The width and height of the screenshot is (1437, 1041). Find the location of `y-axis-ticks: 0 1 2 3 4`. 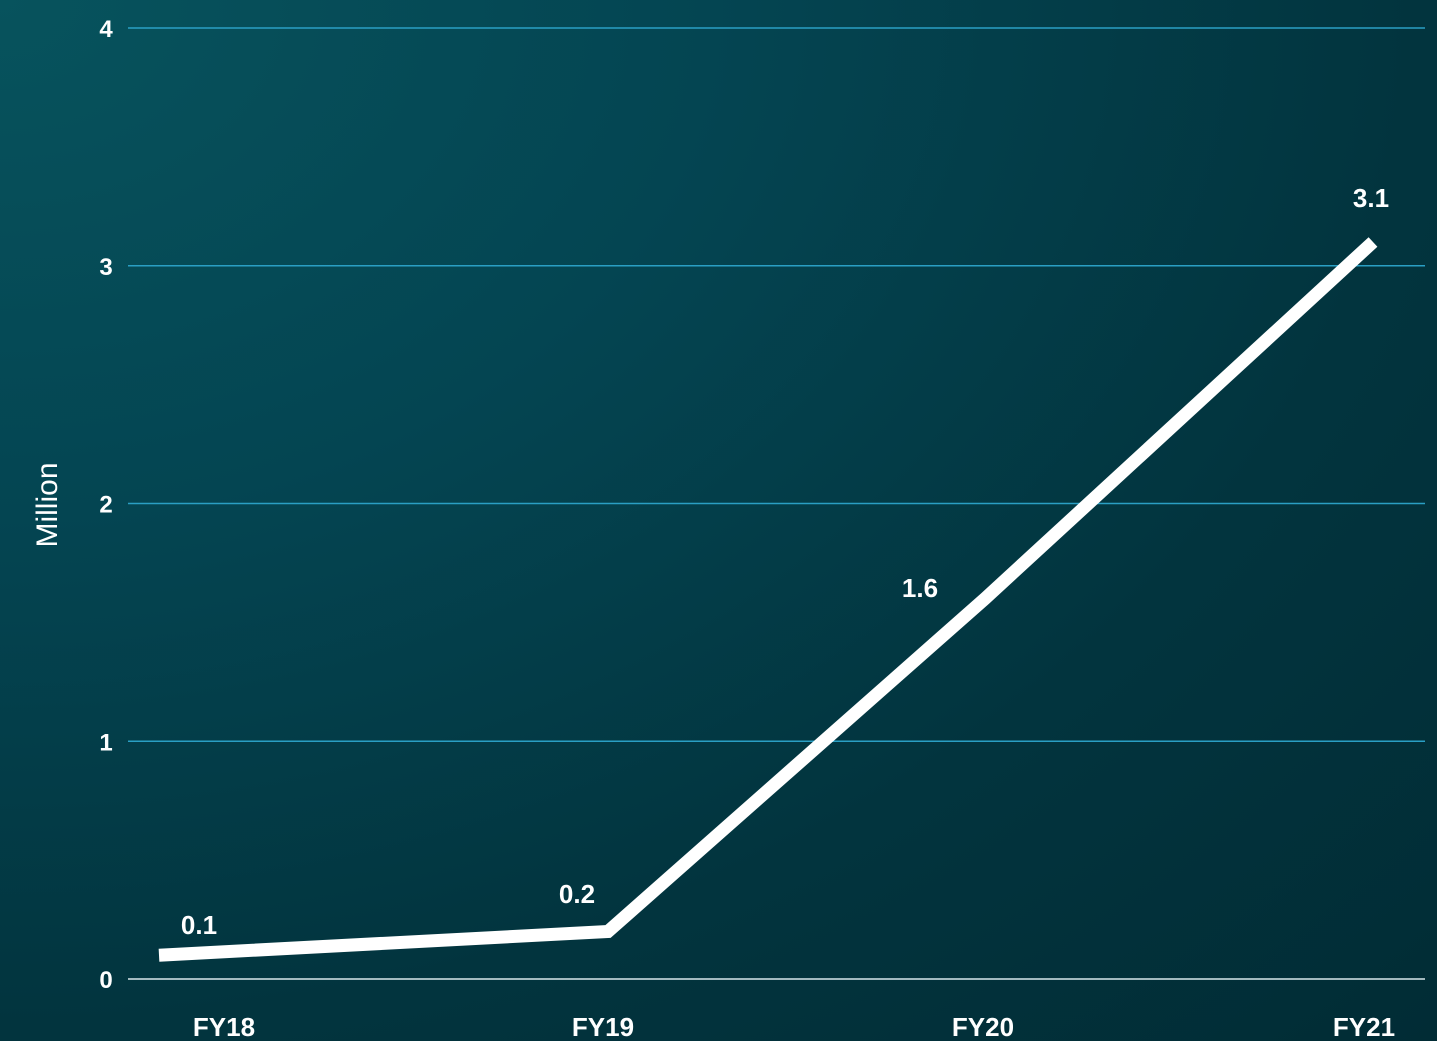

y-axis-ticks: 0 1 2 3 4 is located at coordinates (106, 505).